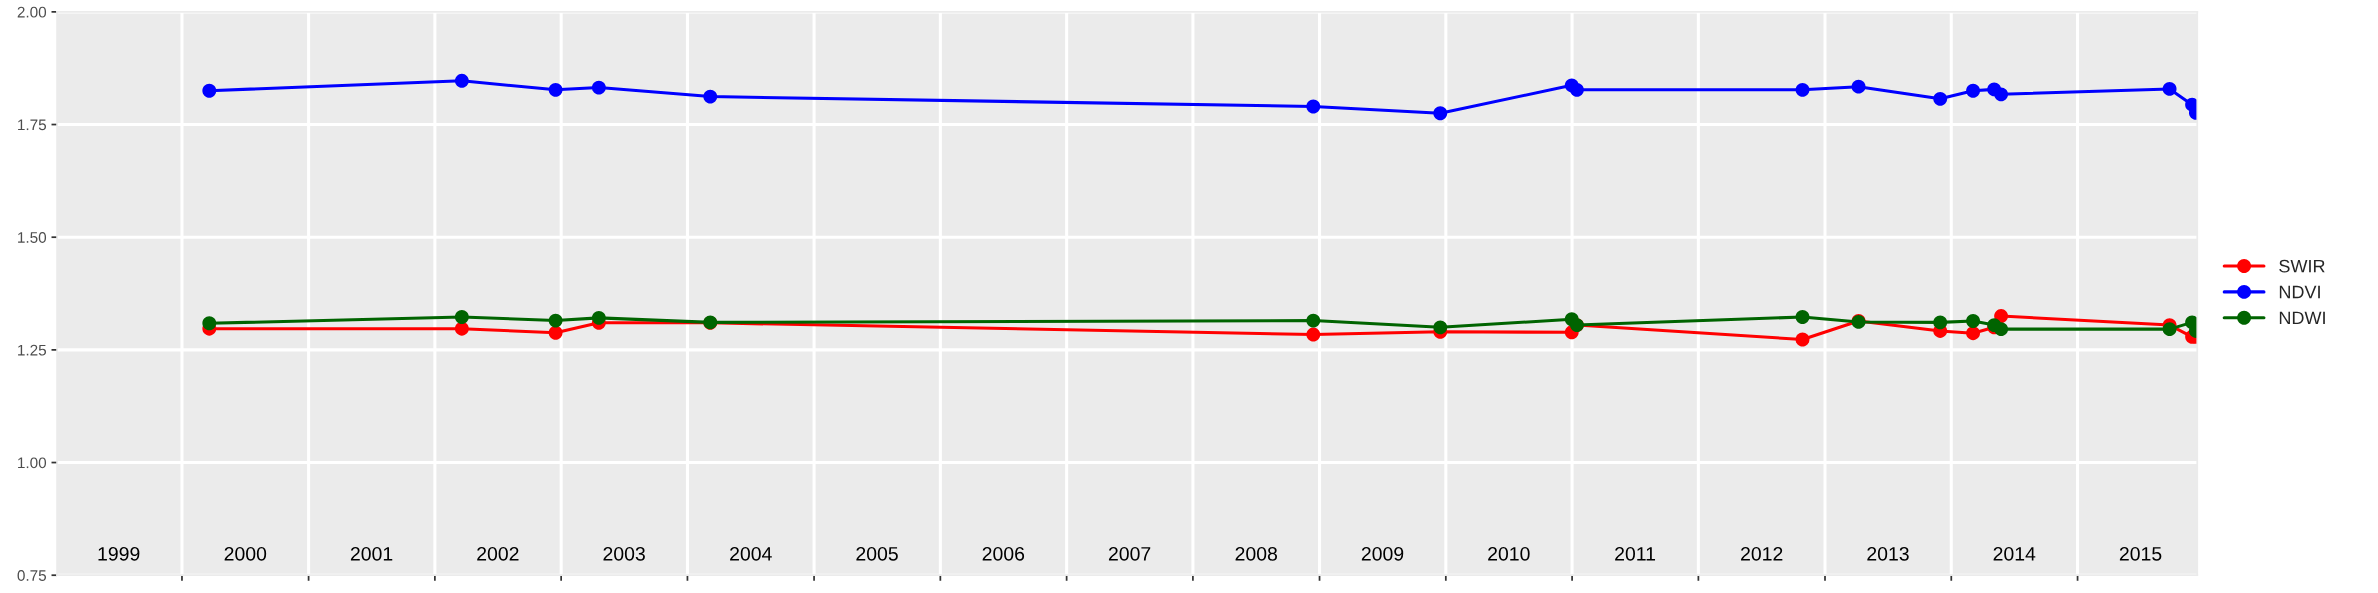  What do you see at coordinates (2140, 553) in the screenshot?
I see `x-tick-label: 2015` at bounding box center [2140, 553].